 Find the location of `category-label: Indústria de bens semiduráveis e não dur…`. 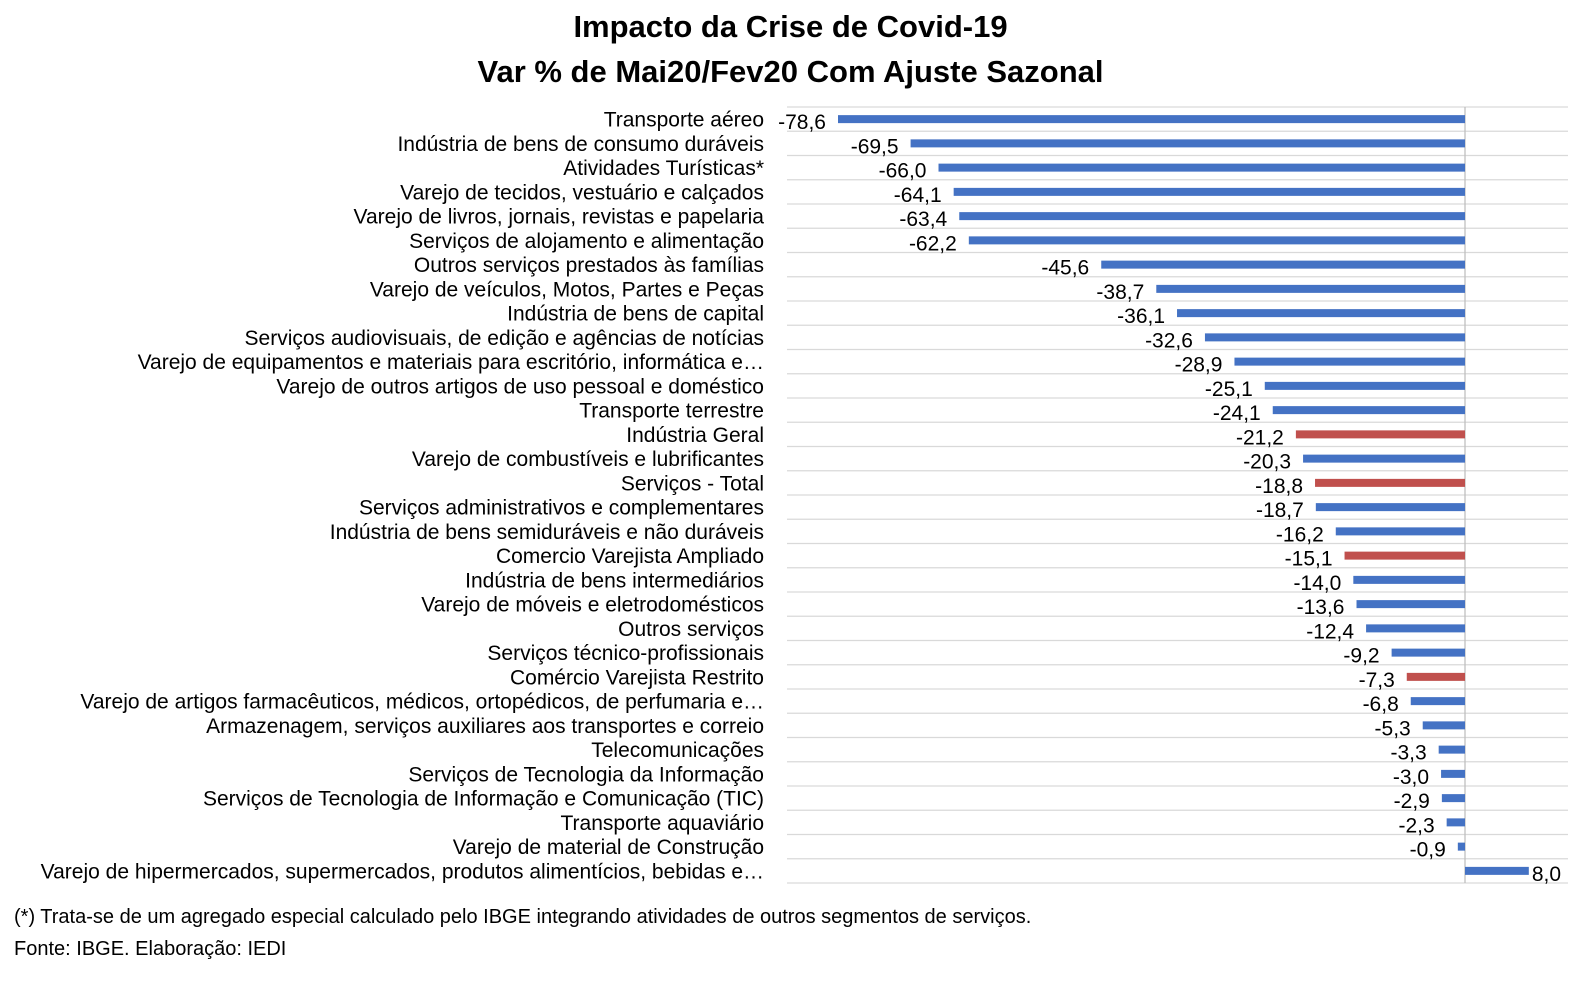

category-label: Indústria de bens semiduráveis e não dur… is located at coordinates (547, 532).